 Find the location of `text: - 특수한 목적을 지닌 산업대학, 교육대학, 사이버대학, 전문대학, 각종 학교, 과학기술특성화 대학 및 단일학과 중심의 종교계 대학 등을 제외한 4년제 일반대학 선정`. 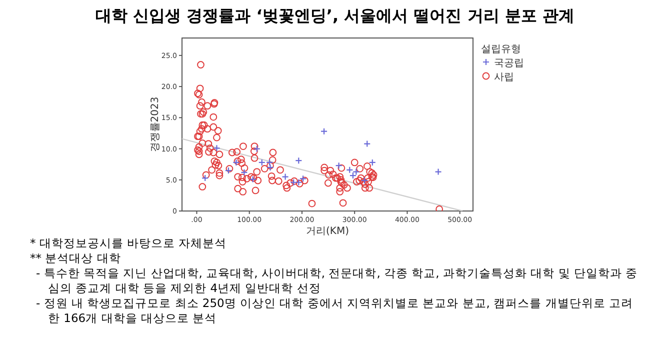

text: - 특수한 목적을 지닌 산업대학, 교육대학, 사이버대학, 전문대학, 각종 학교, 과학기술특성화 대학 및 단일학과 중심의 종교계 대학 등을 제외한 4년제 일반대학 선정 is located at coordinates (337, 281).